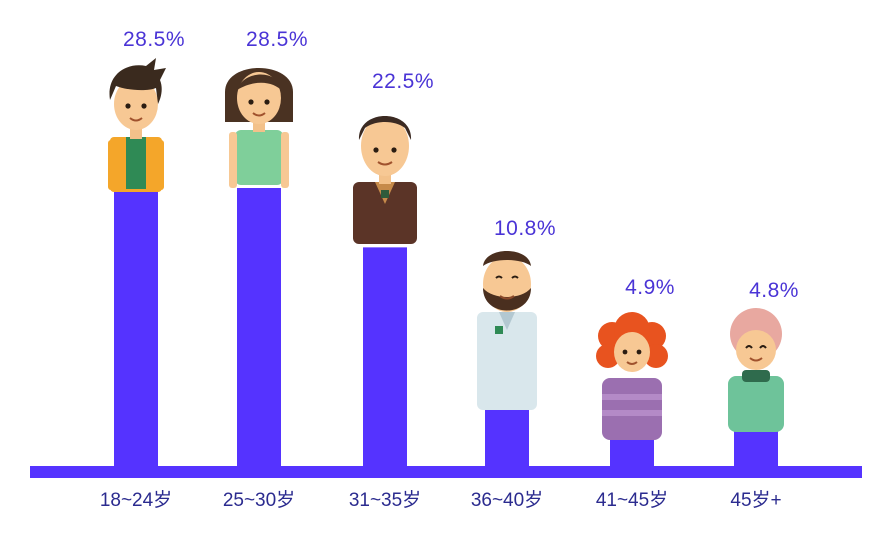 The height and width of the screenshot is (539, 880). I want to click on category-labels-group: 18~24岁 25~30岁 31~35岁 36~40岁 41~45岁 45岁+, so click(441, 500).